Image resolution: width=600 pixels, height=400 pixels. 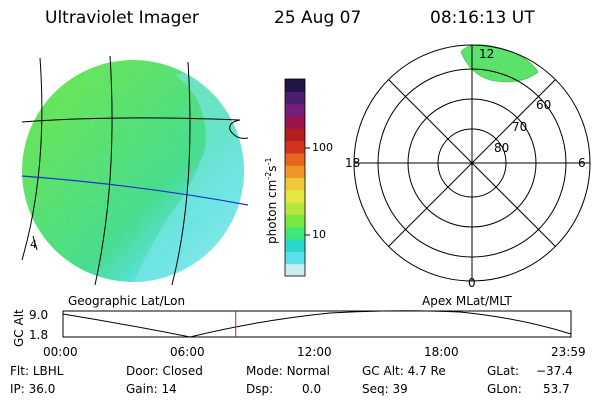 What do you see at coordinates (385, 389) in the screenshot?
I see `seq-status: Seq: 39` at bounding box center [385, 389].